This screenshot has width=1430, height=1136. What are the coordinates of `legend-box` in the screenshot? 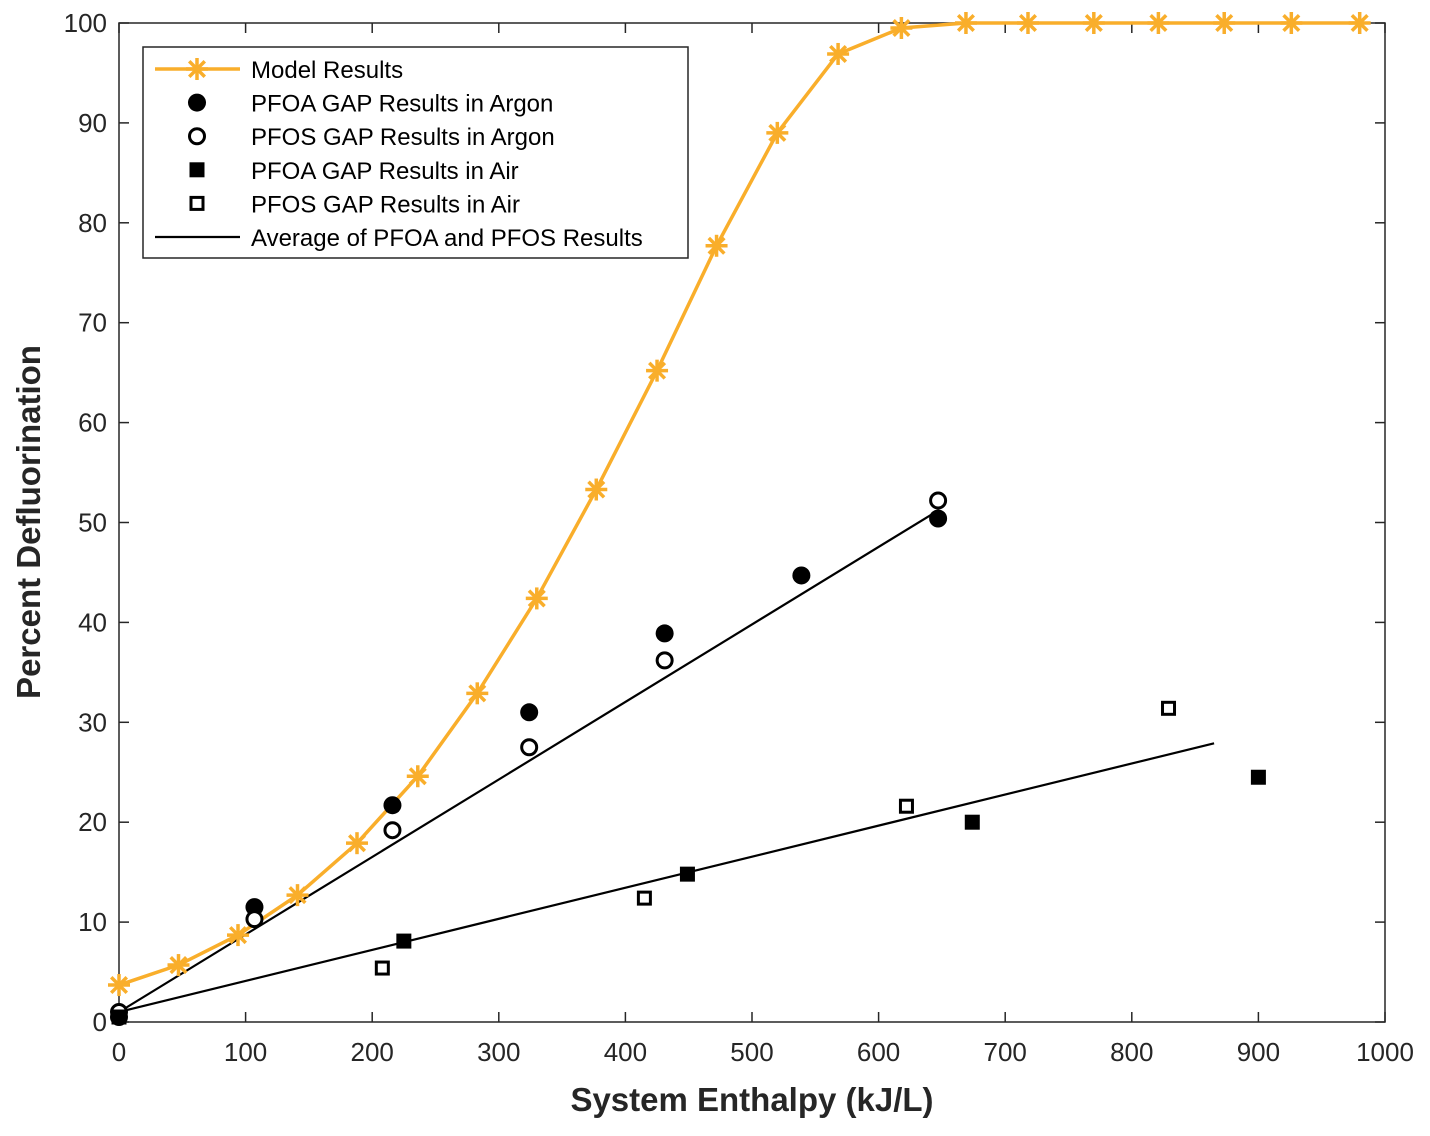 It's located at (415, 152).